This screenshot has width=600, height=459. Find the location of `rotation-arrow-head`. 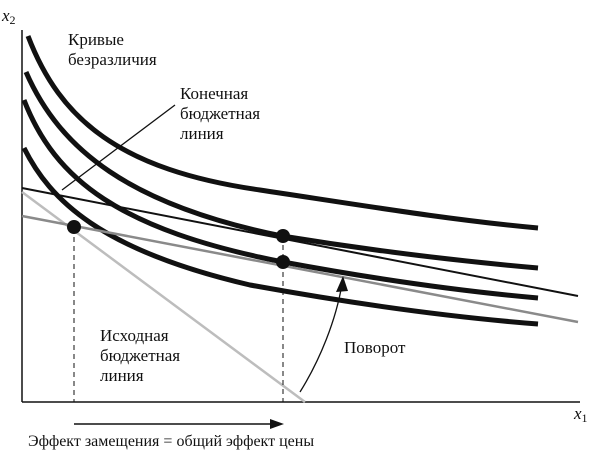

rotation-arrow-head is located at coordinates (342, 284).